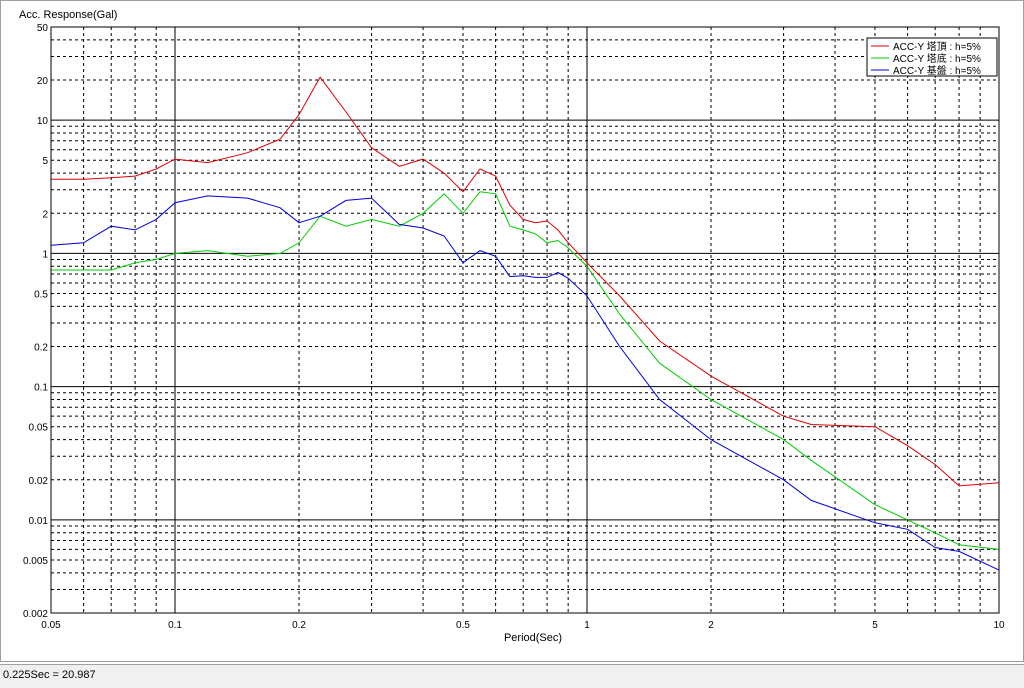  Describe the element at coordinates (43, 121) in the screenshot. I see `y-tick-label: 10` at that location.